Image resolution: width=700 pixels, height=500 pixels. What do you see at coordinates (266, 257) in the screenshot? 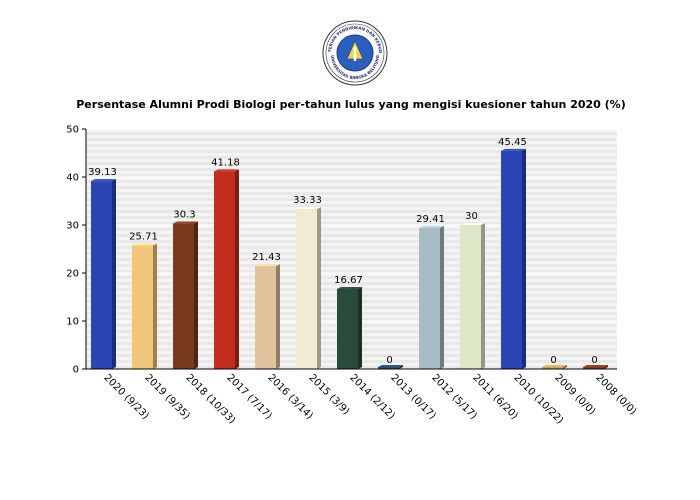
I see `value-label: 21.43` at bounding box center [266, 257].